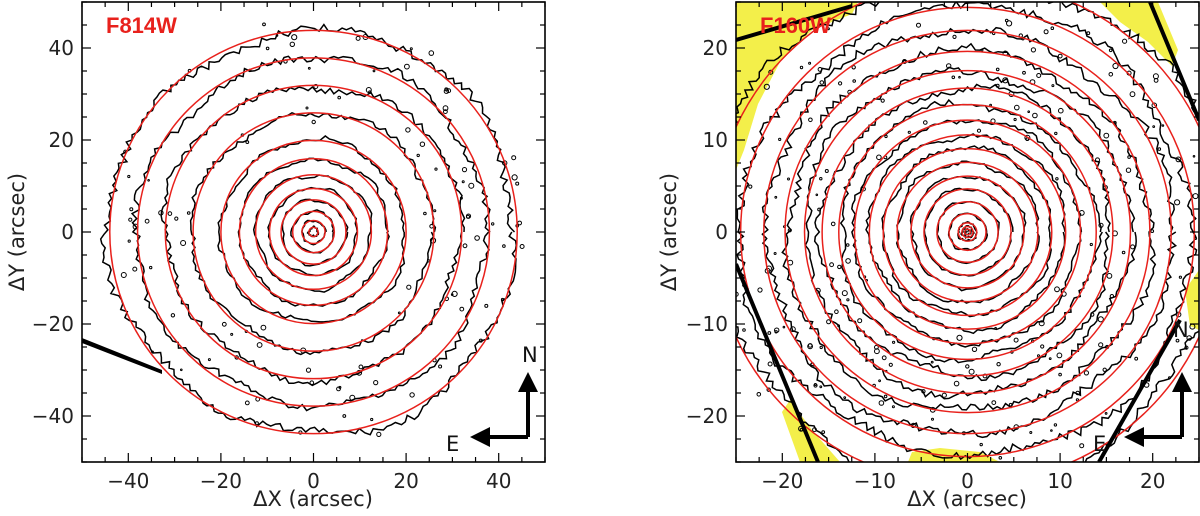 This screenshot has height=516, width=1200. Describe the element at coordinates (61, 48) in the screenshot. I see `y-tick-label: 40` at that location.